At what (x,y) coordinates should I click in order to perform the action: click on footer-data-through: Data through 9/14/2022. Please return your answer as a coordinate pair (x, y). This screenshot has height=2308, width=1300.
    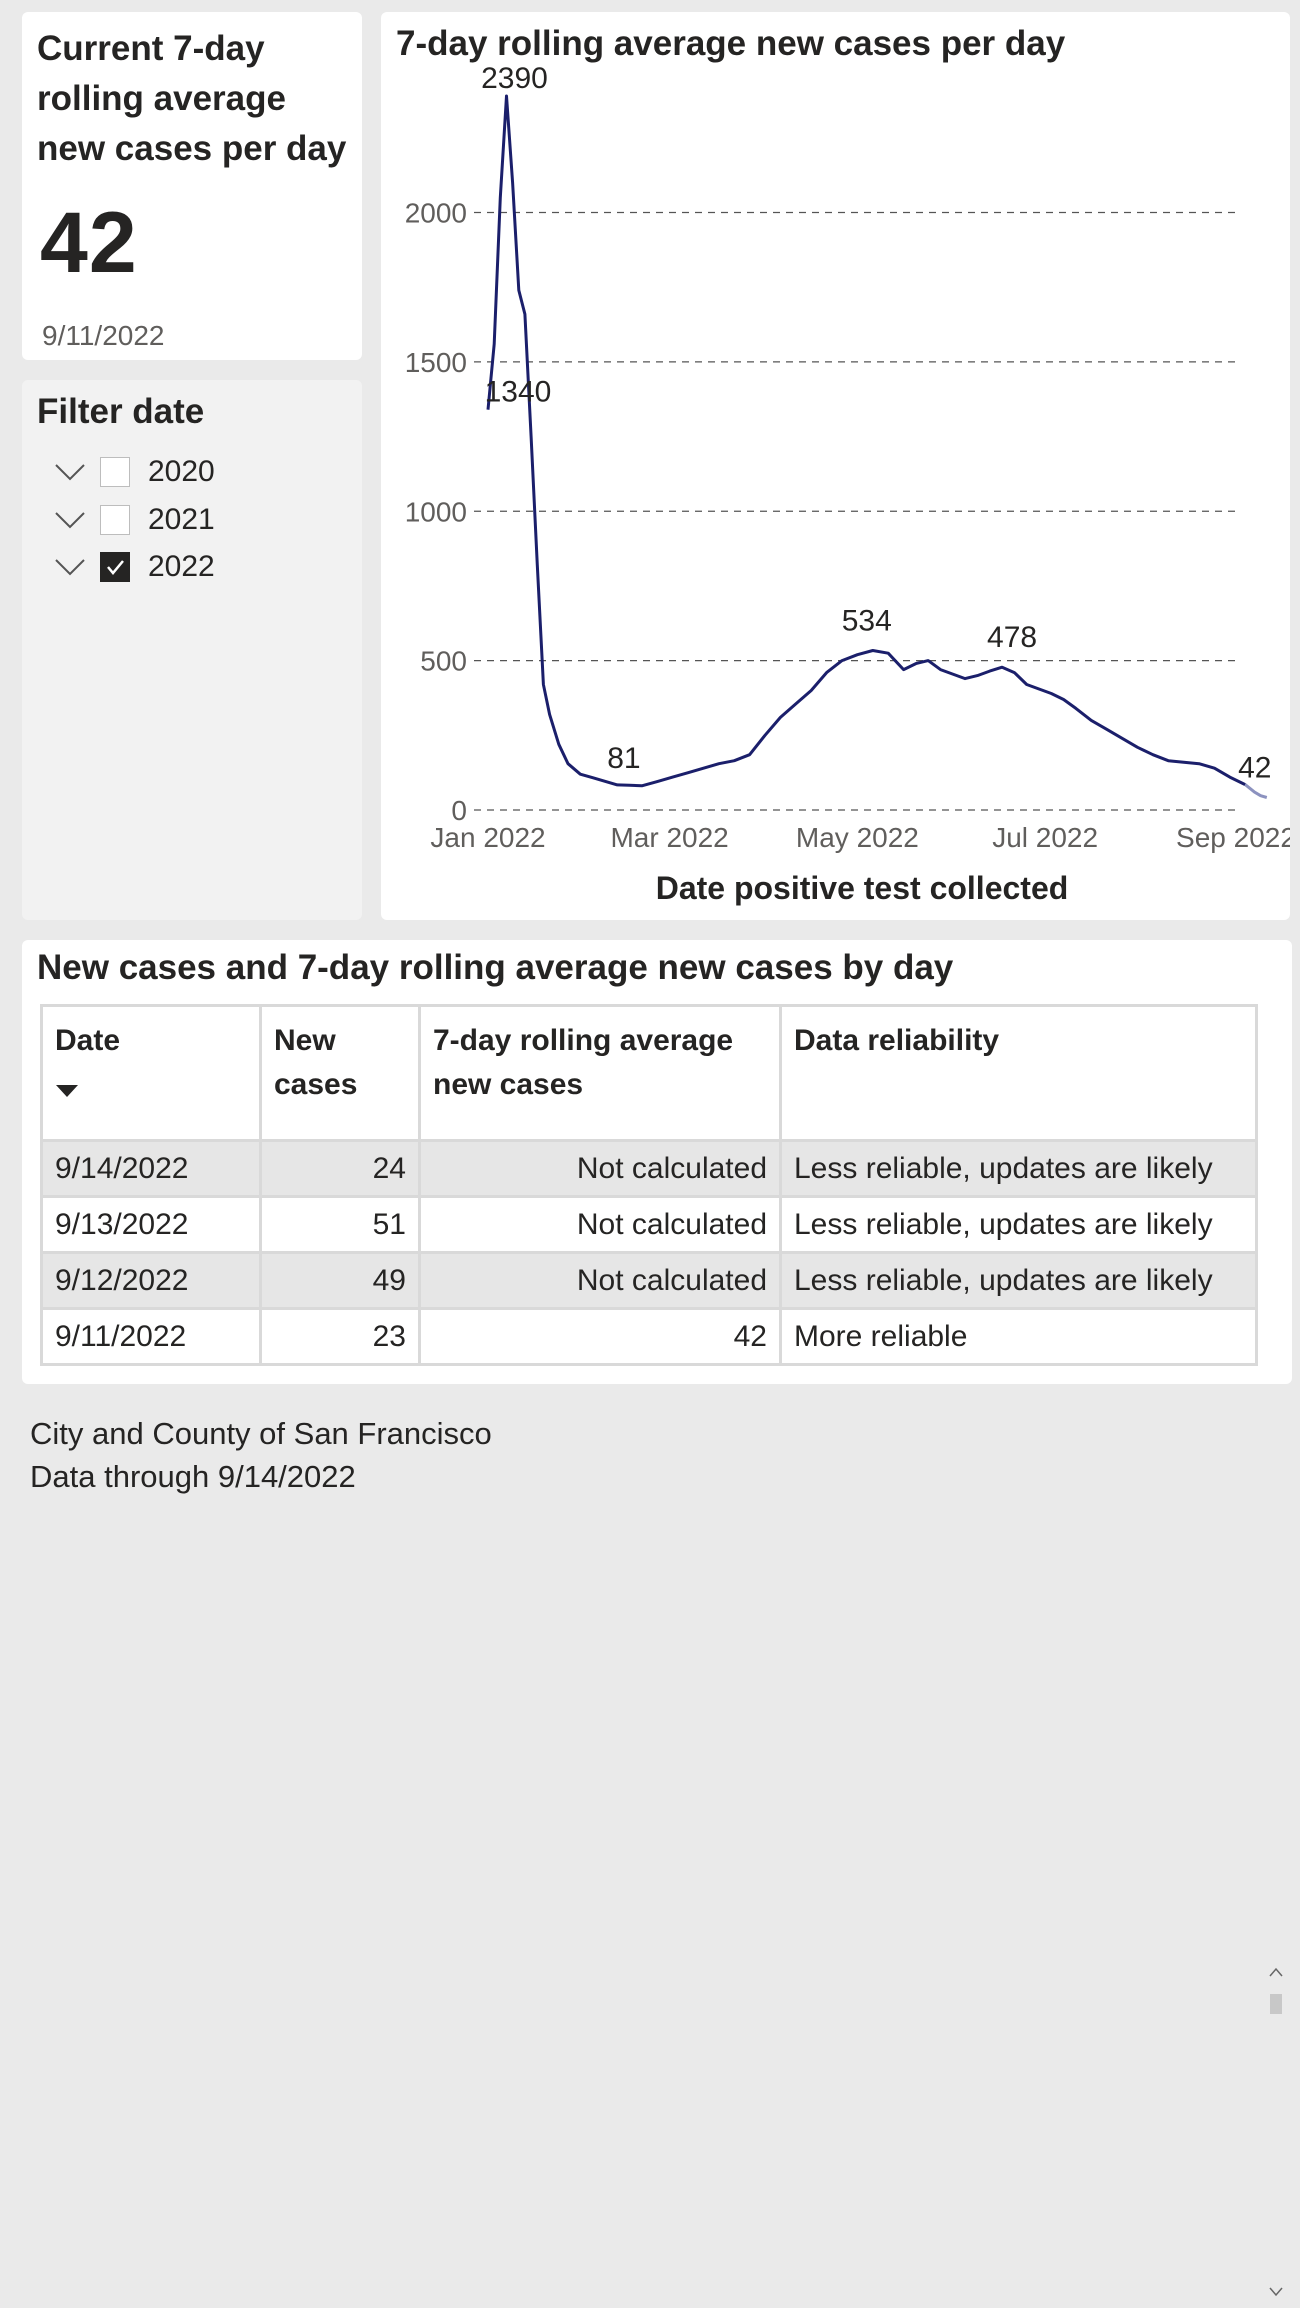
    Looking at the image, I should click on (193, 1476).